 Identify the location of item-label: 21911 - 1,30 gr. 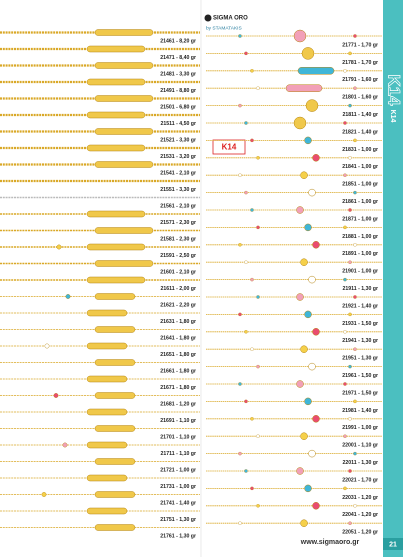
(360, 289).